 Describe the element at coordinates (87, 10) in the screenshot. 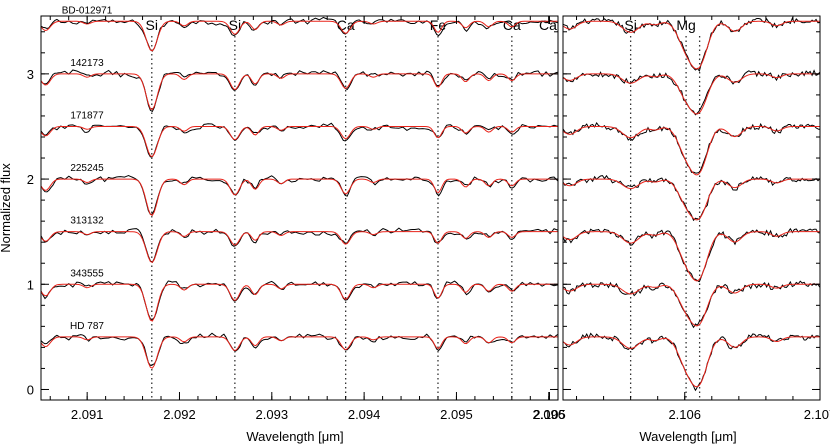

I see `star-label: BD-012971` at that location.